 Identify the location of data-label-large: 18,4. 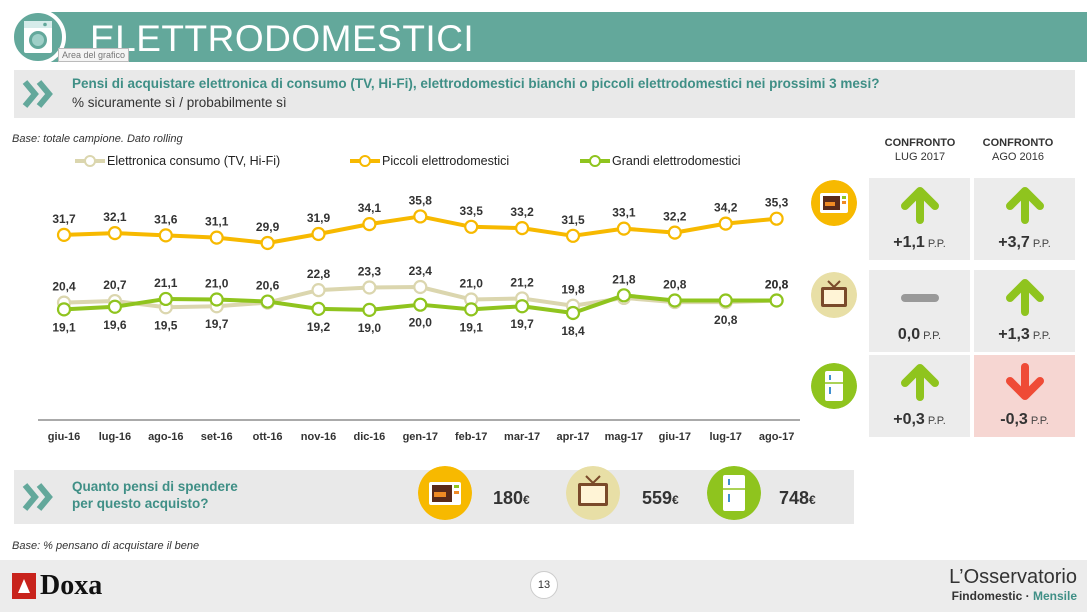
(573, 331).